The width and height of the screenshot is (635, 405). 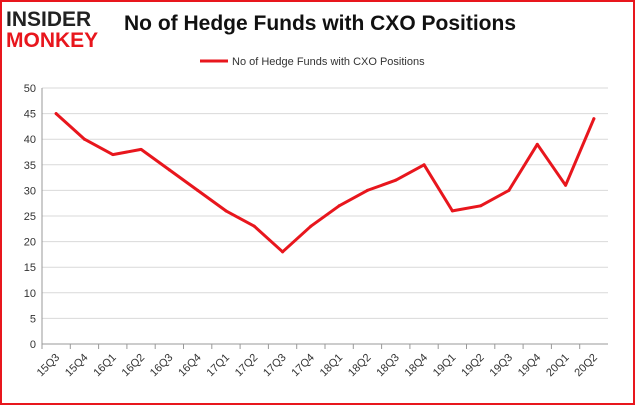 What do you see at coordinates (105, 366) in the screenshot?
I see `x-tick-label-16Q1: 16Q1` at bounding box center [105, 366].